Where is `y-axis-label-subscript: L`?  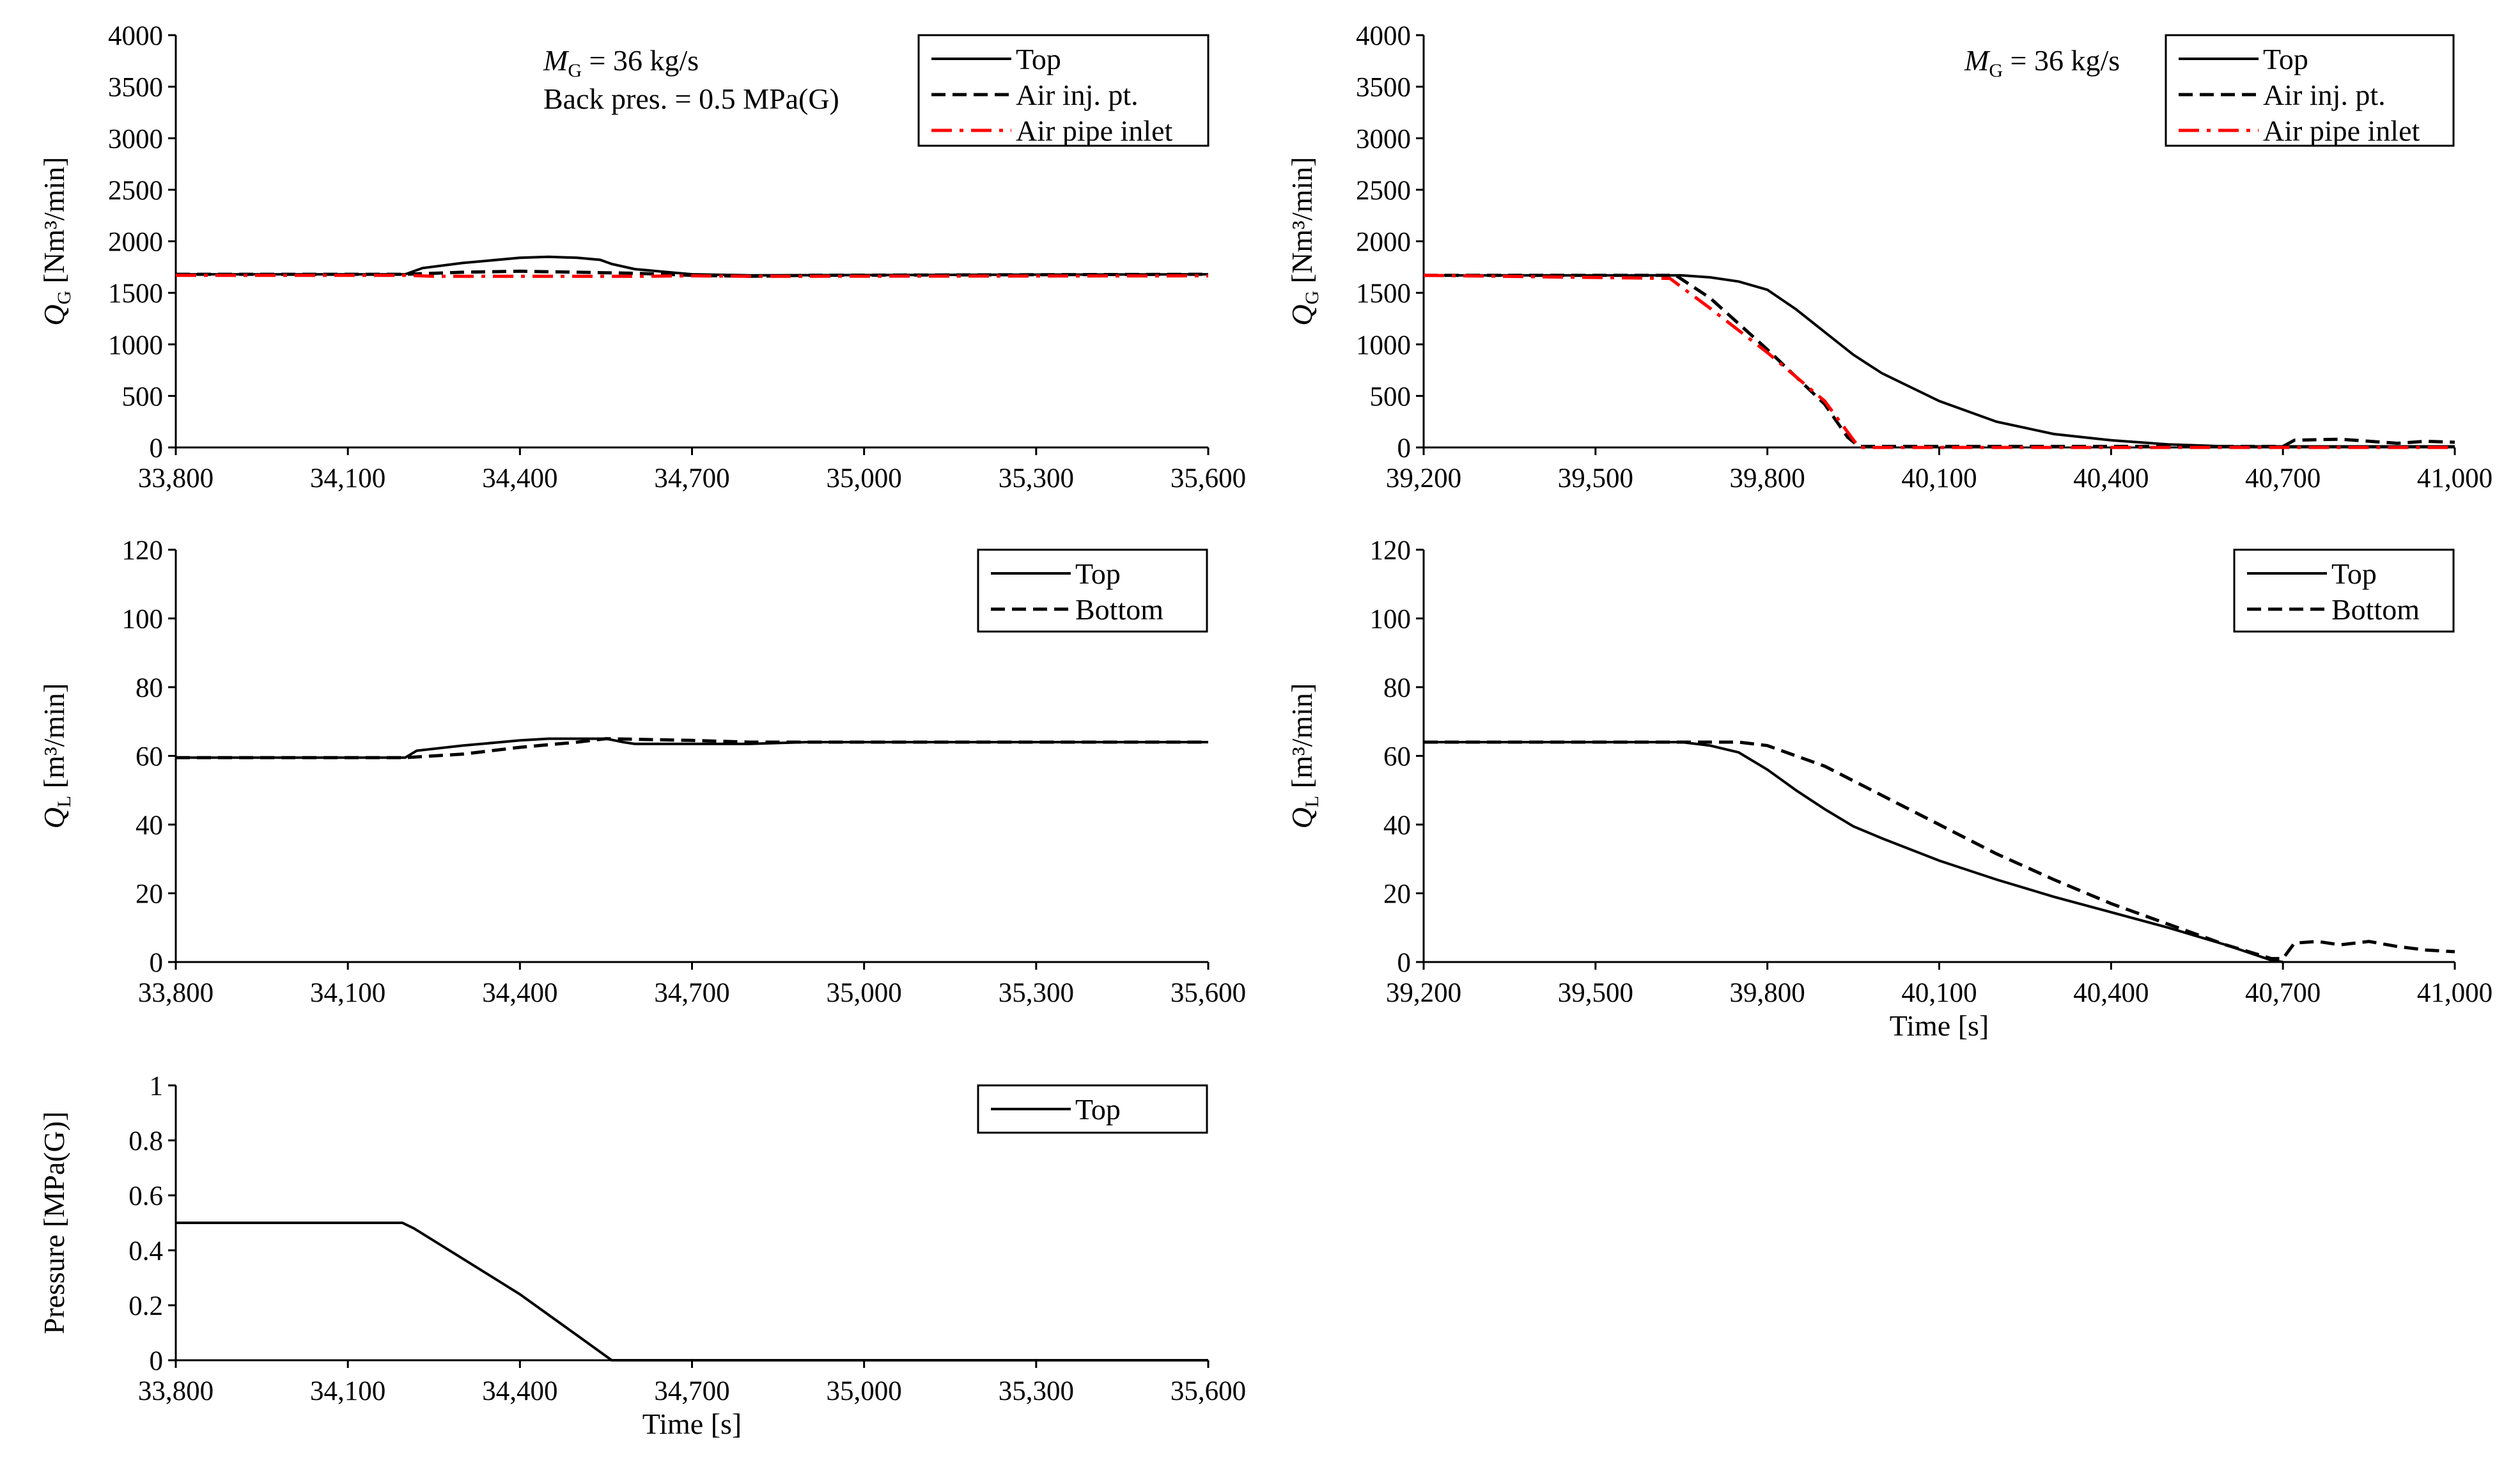 y-axis-label-subscript: L is located at coordinates (64, 801).